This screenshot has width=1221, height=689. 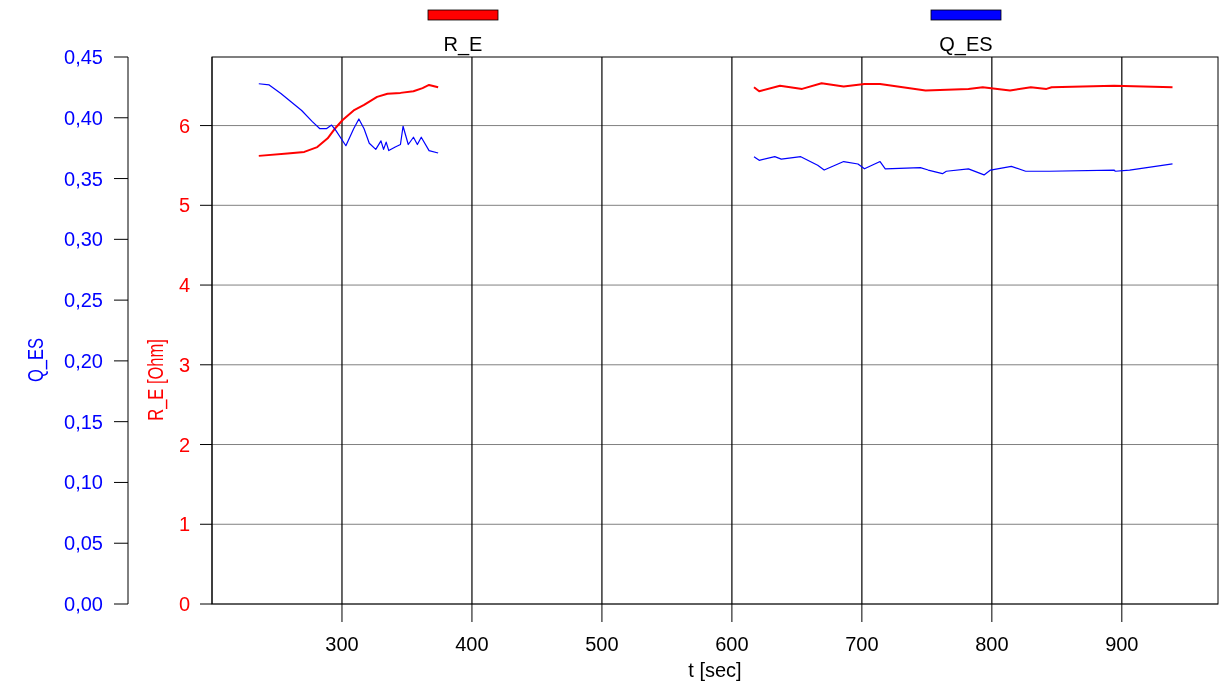 What do you see at coordinates (342, 644) in the screenshot?
I see `x-tick-label: 300` at bounding box center [342, 644].